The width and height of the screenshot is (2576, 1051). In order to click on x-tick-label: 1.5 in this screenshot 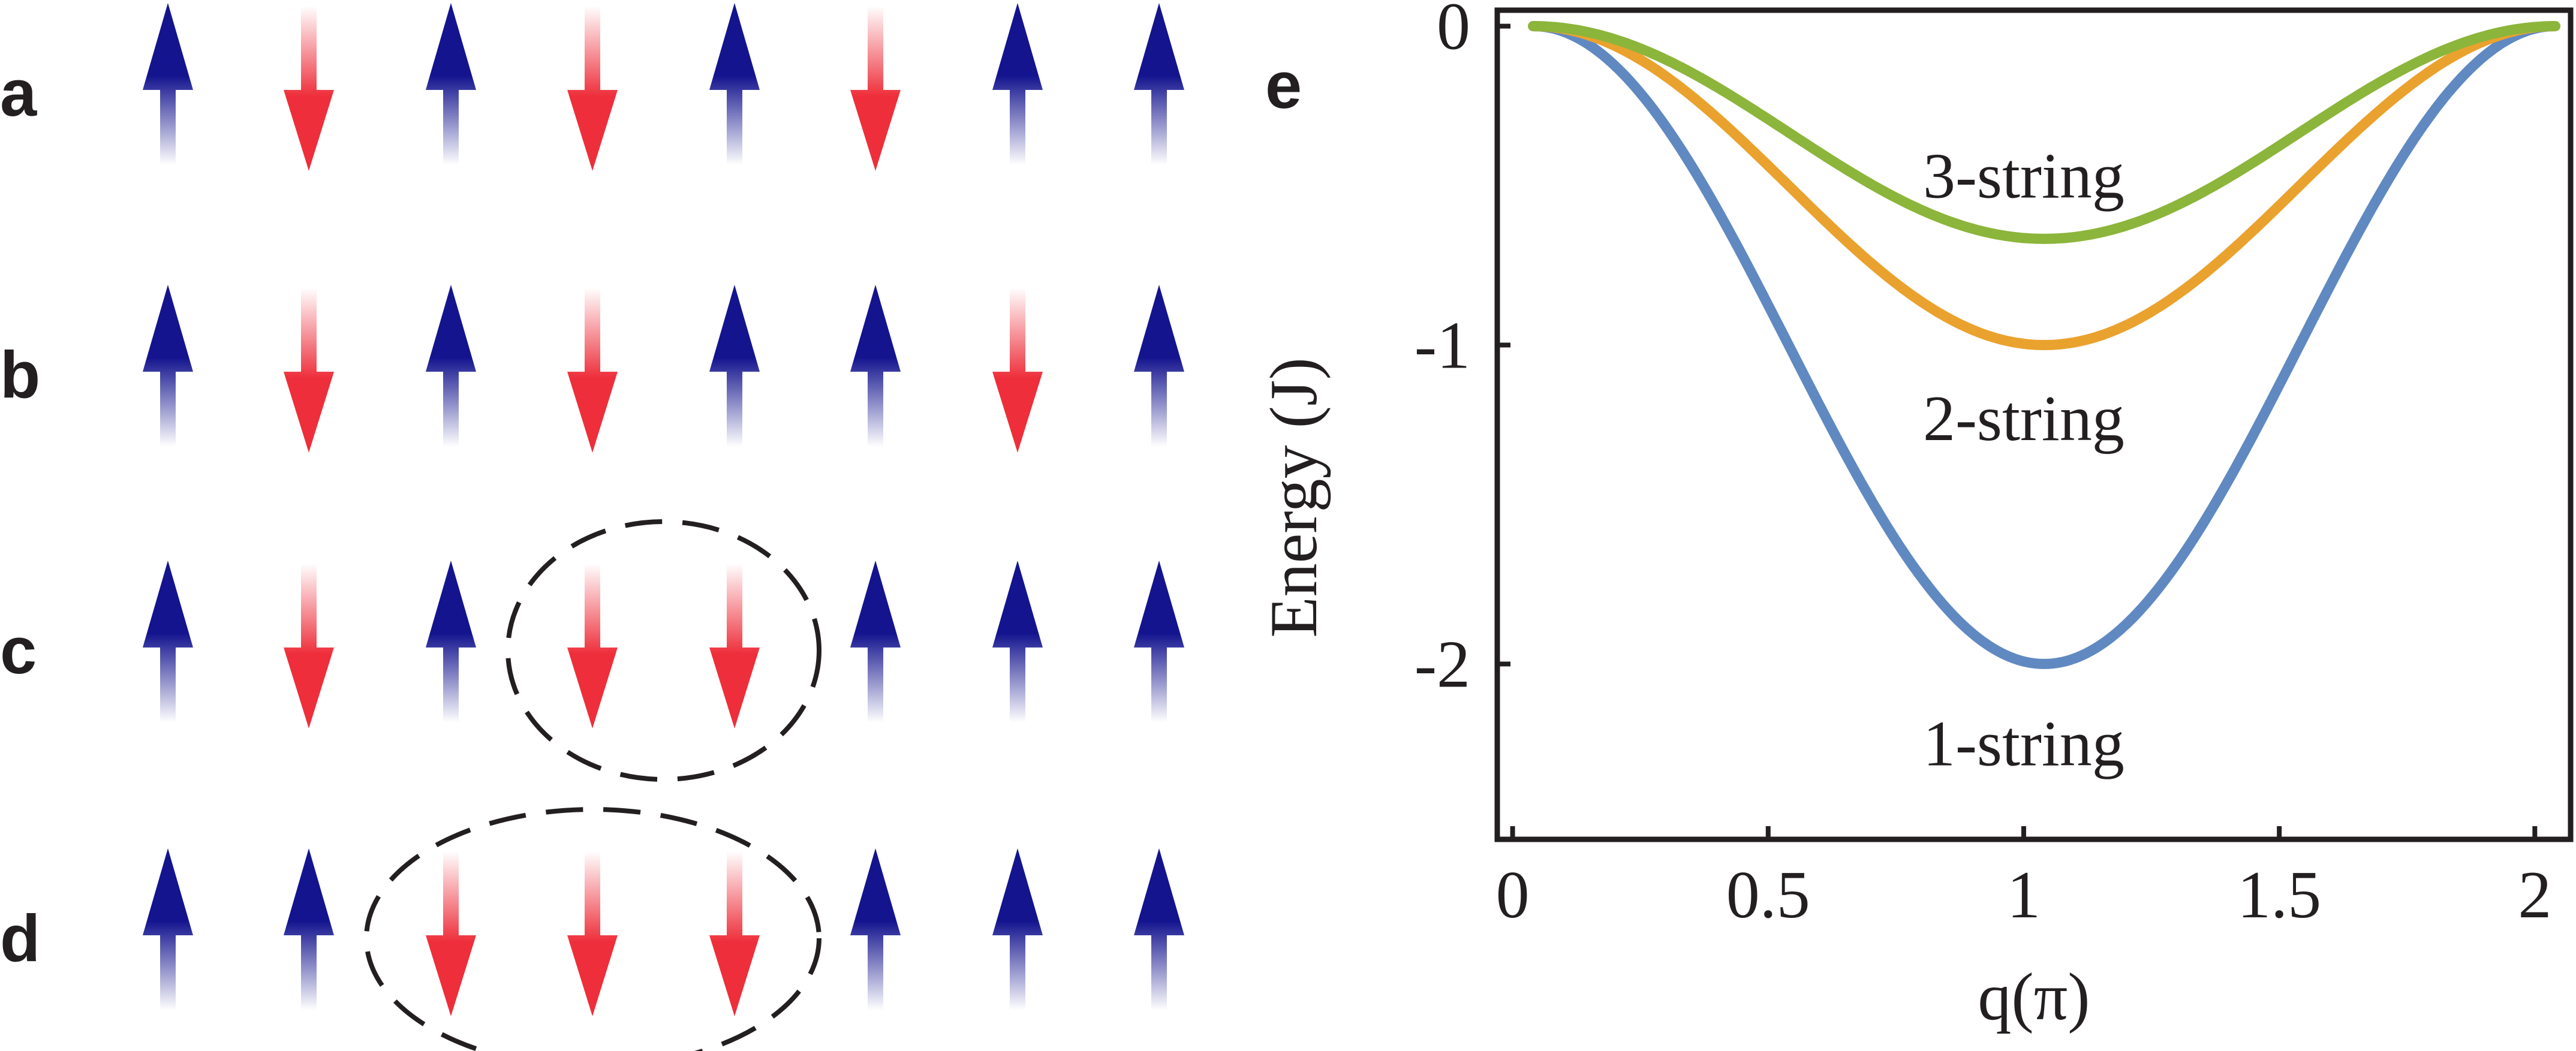, I will do `click(2279, 895)`.